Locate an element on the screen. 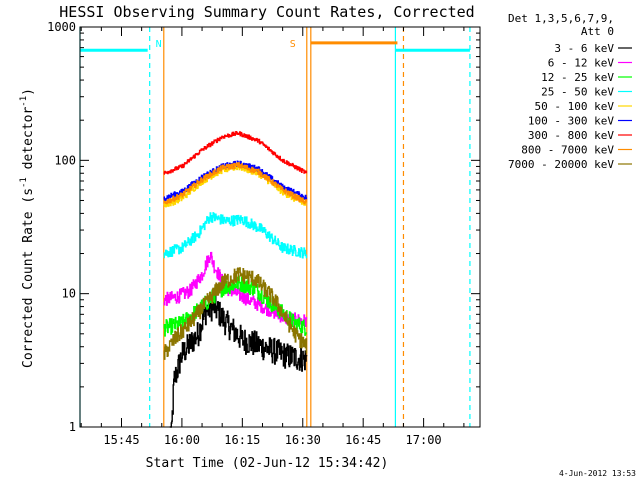 Image resolution: width=640 pixels, height=480 pixels. x-tick-label: 16:00 is located at coordinates (182, 440).